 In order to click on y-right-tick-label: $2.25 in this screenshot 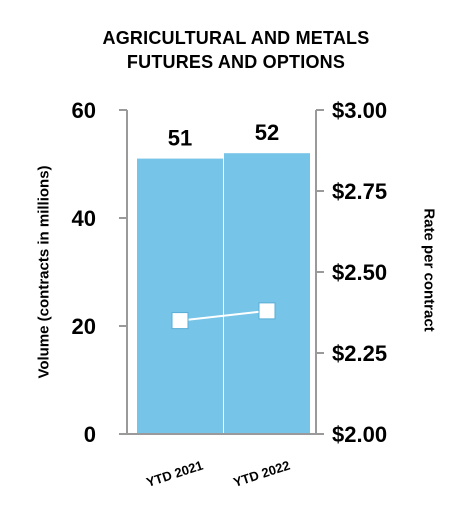, I will do `click(359, 353)`.